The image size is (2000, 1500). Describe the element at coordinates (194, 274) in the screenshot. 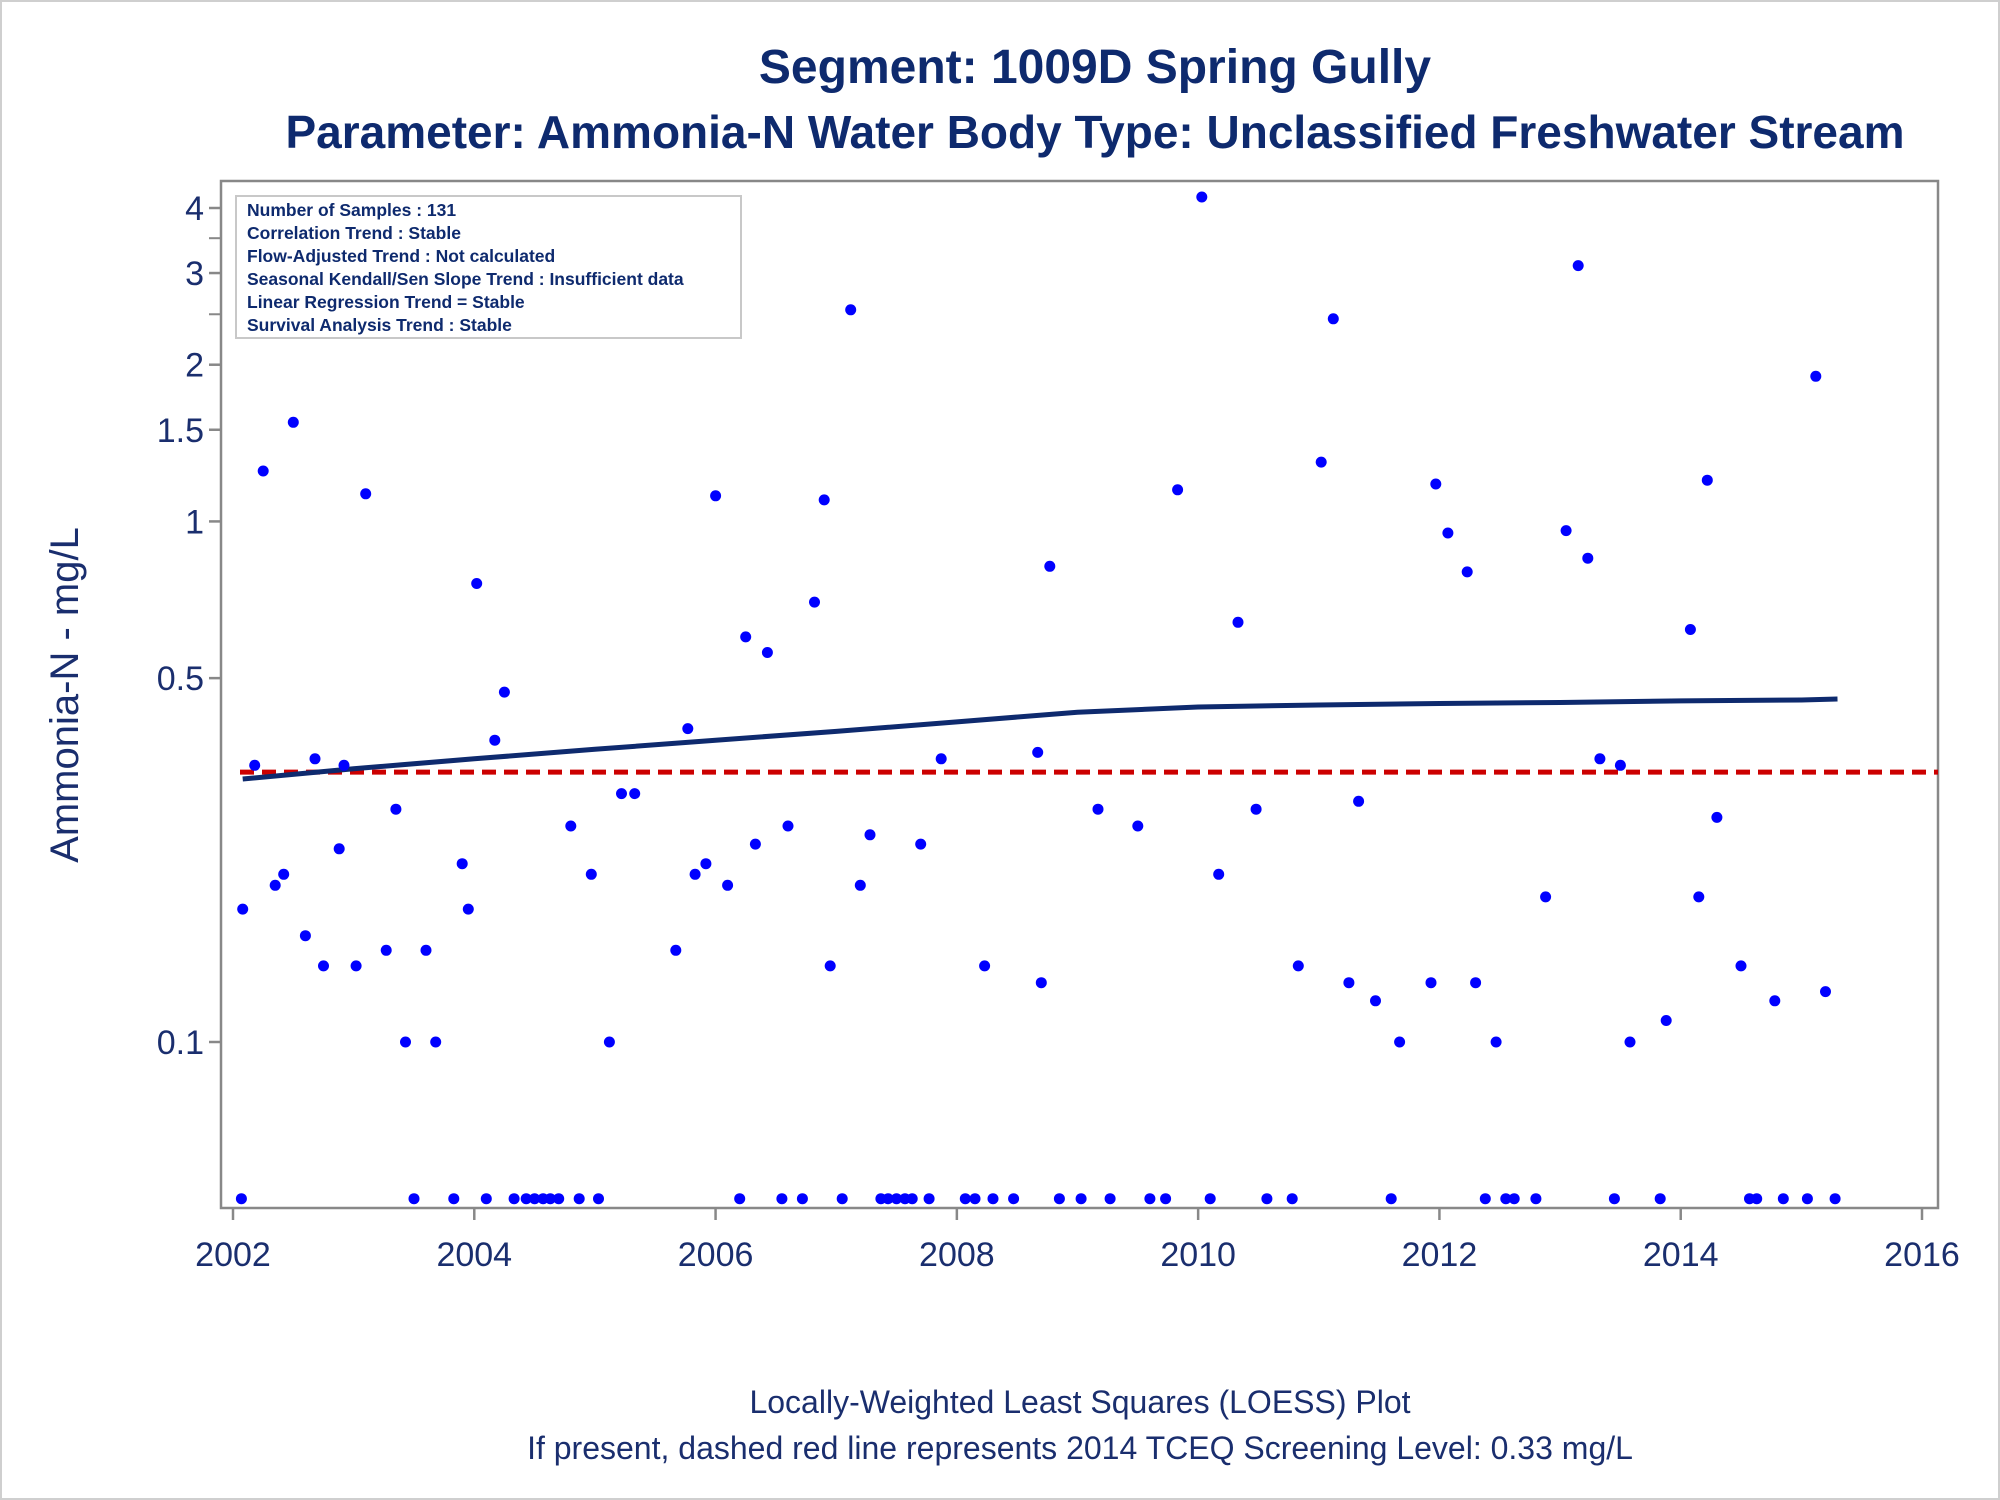

I see `y-tick-label: 3` at that location.